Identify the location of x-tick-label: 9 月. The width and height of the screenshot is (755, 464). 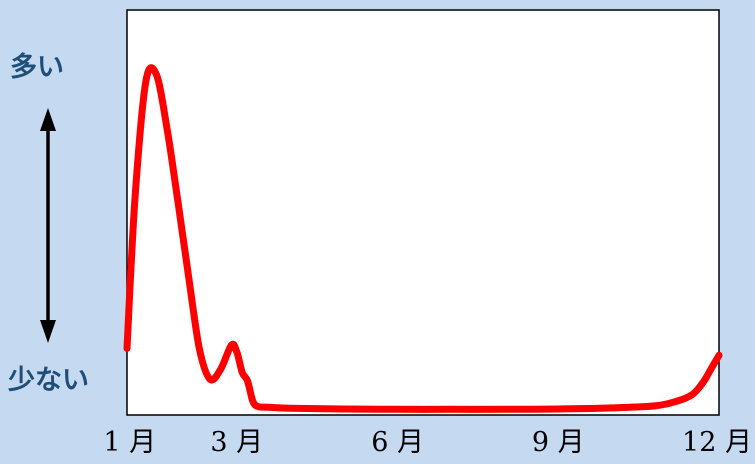
(558, 442).